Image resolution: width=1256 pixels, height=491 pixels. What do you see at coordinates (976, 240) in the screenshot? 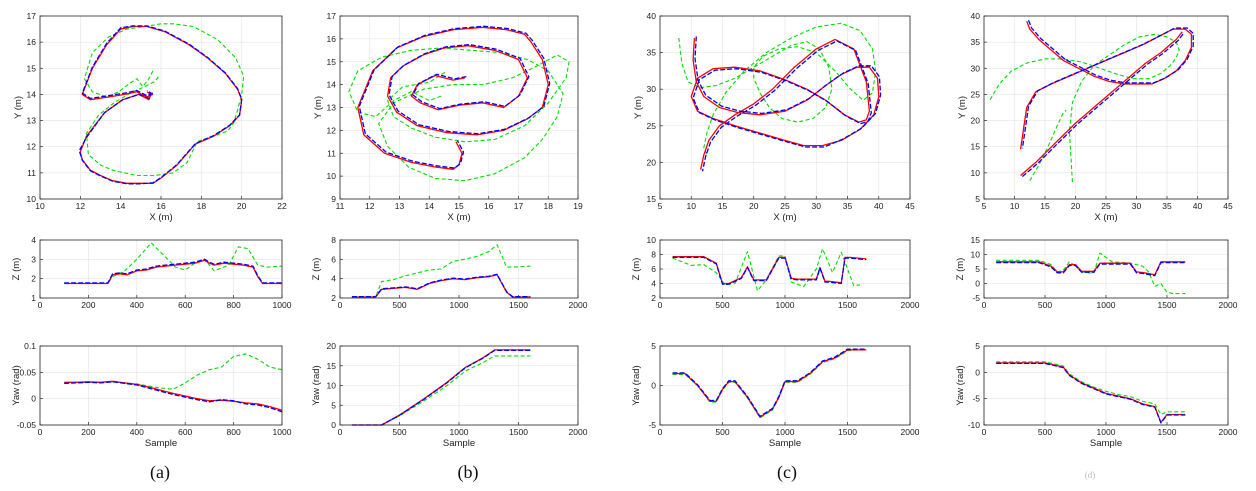
I see `y-tick-label: 15` at bounding box center [976, 240].